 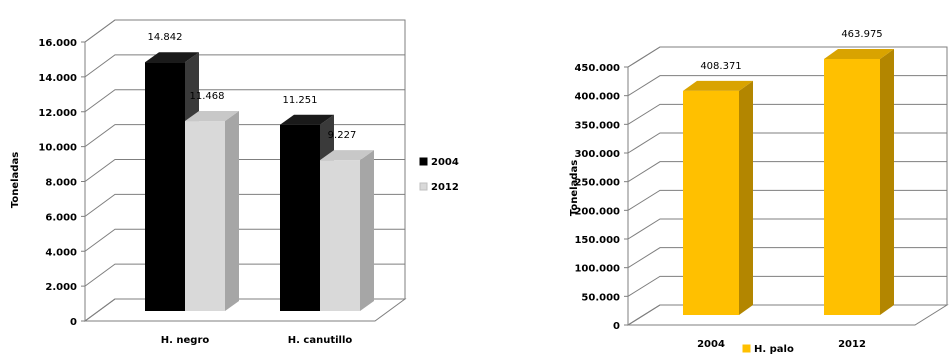 I want to click on chart2-category-label: 2012, so click(x=852, y=344).